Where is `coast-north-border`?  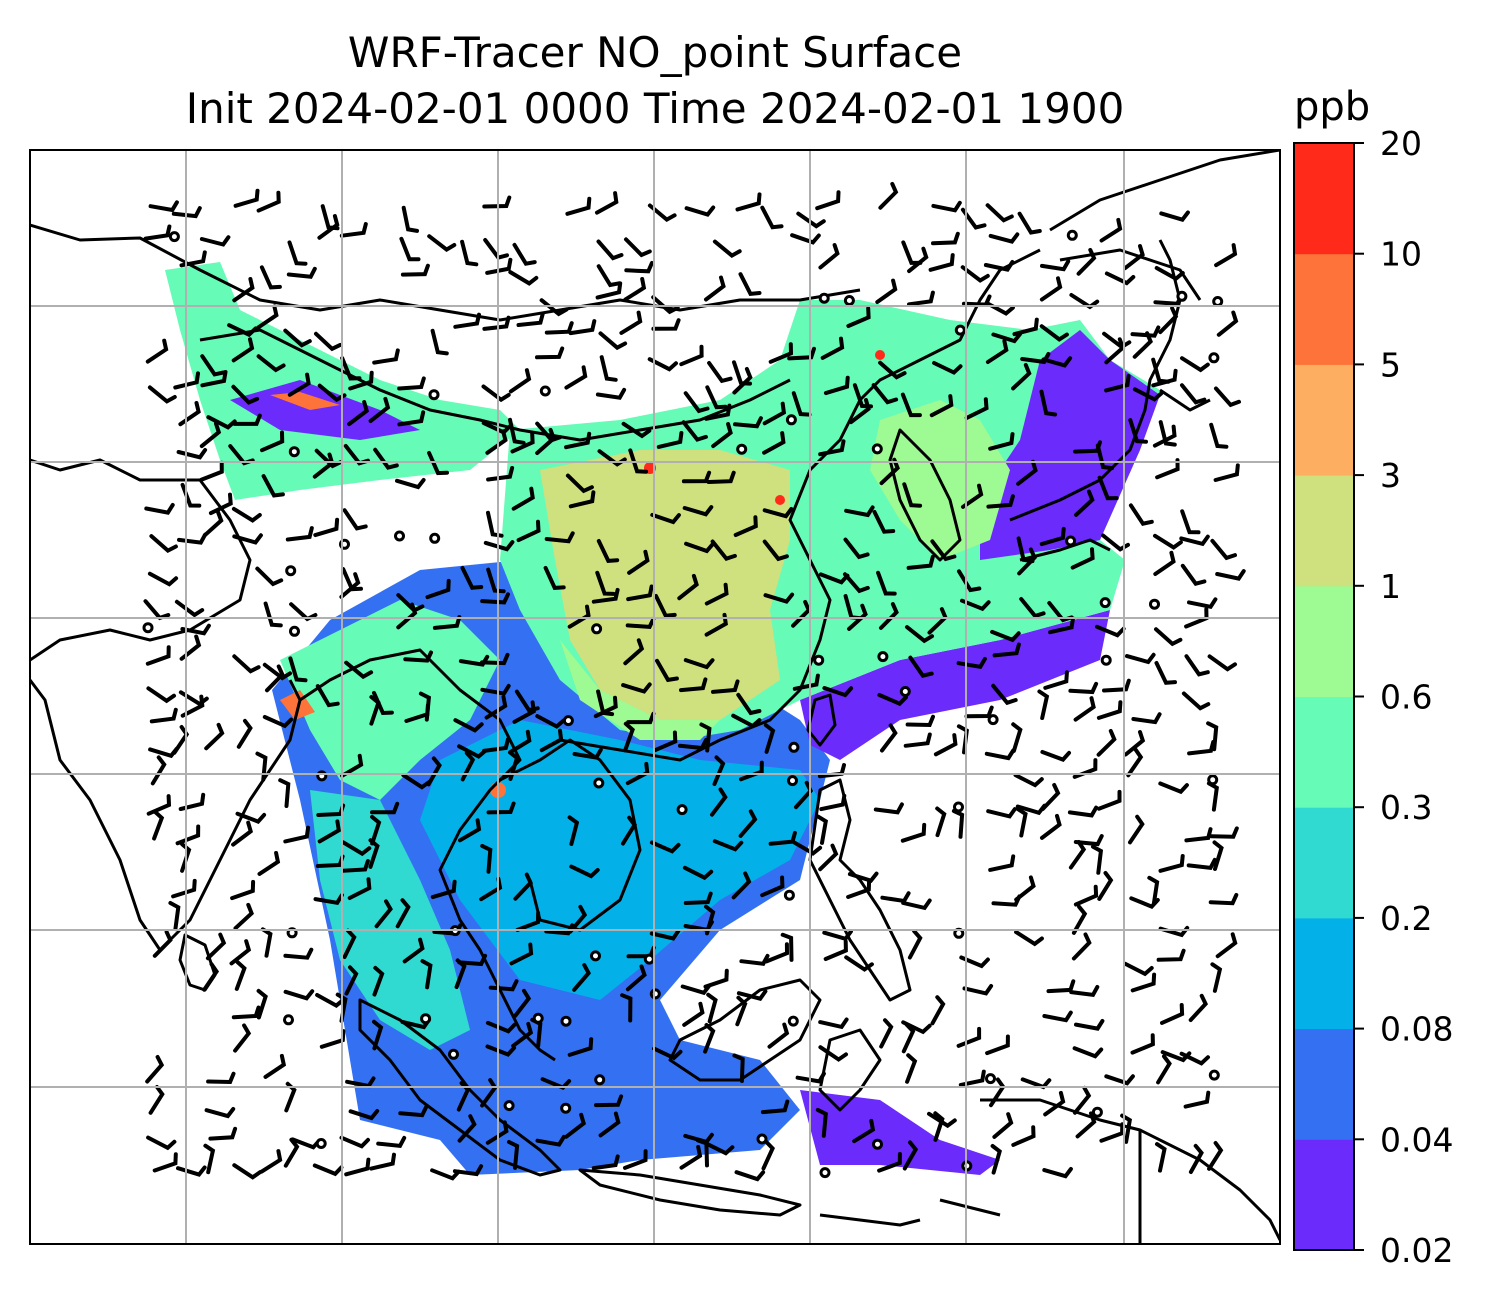 coast-north-border is located at coordinates (445, 272).